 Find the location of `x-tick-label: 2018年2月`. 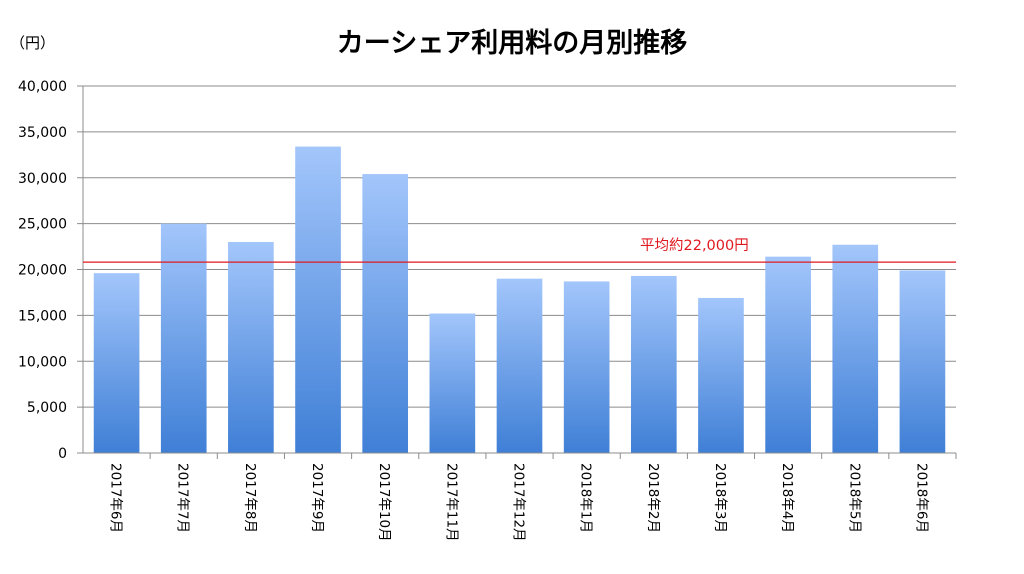

x-tick-label: 2018年2月 is located at coordinates (653, 498).